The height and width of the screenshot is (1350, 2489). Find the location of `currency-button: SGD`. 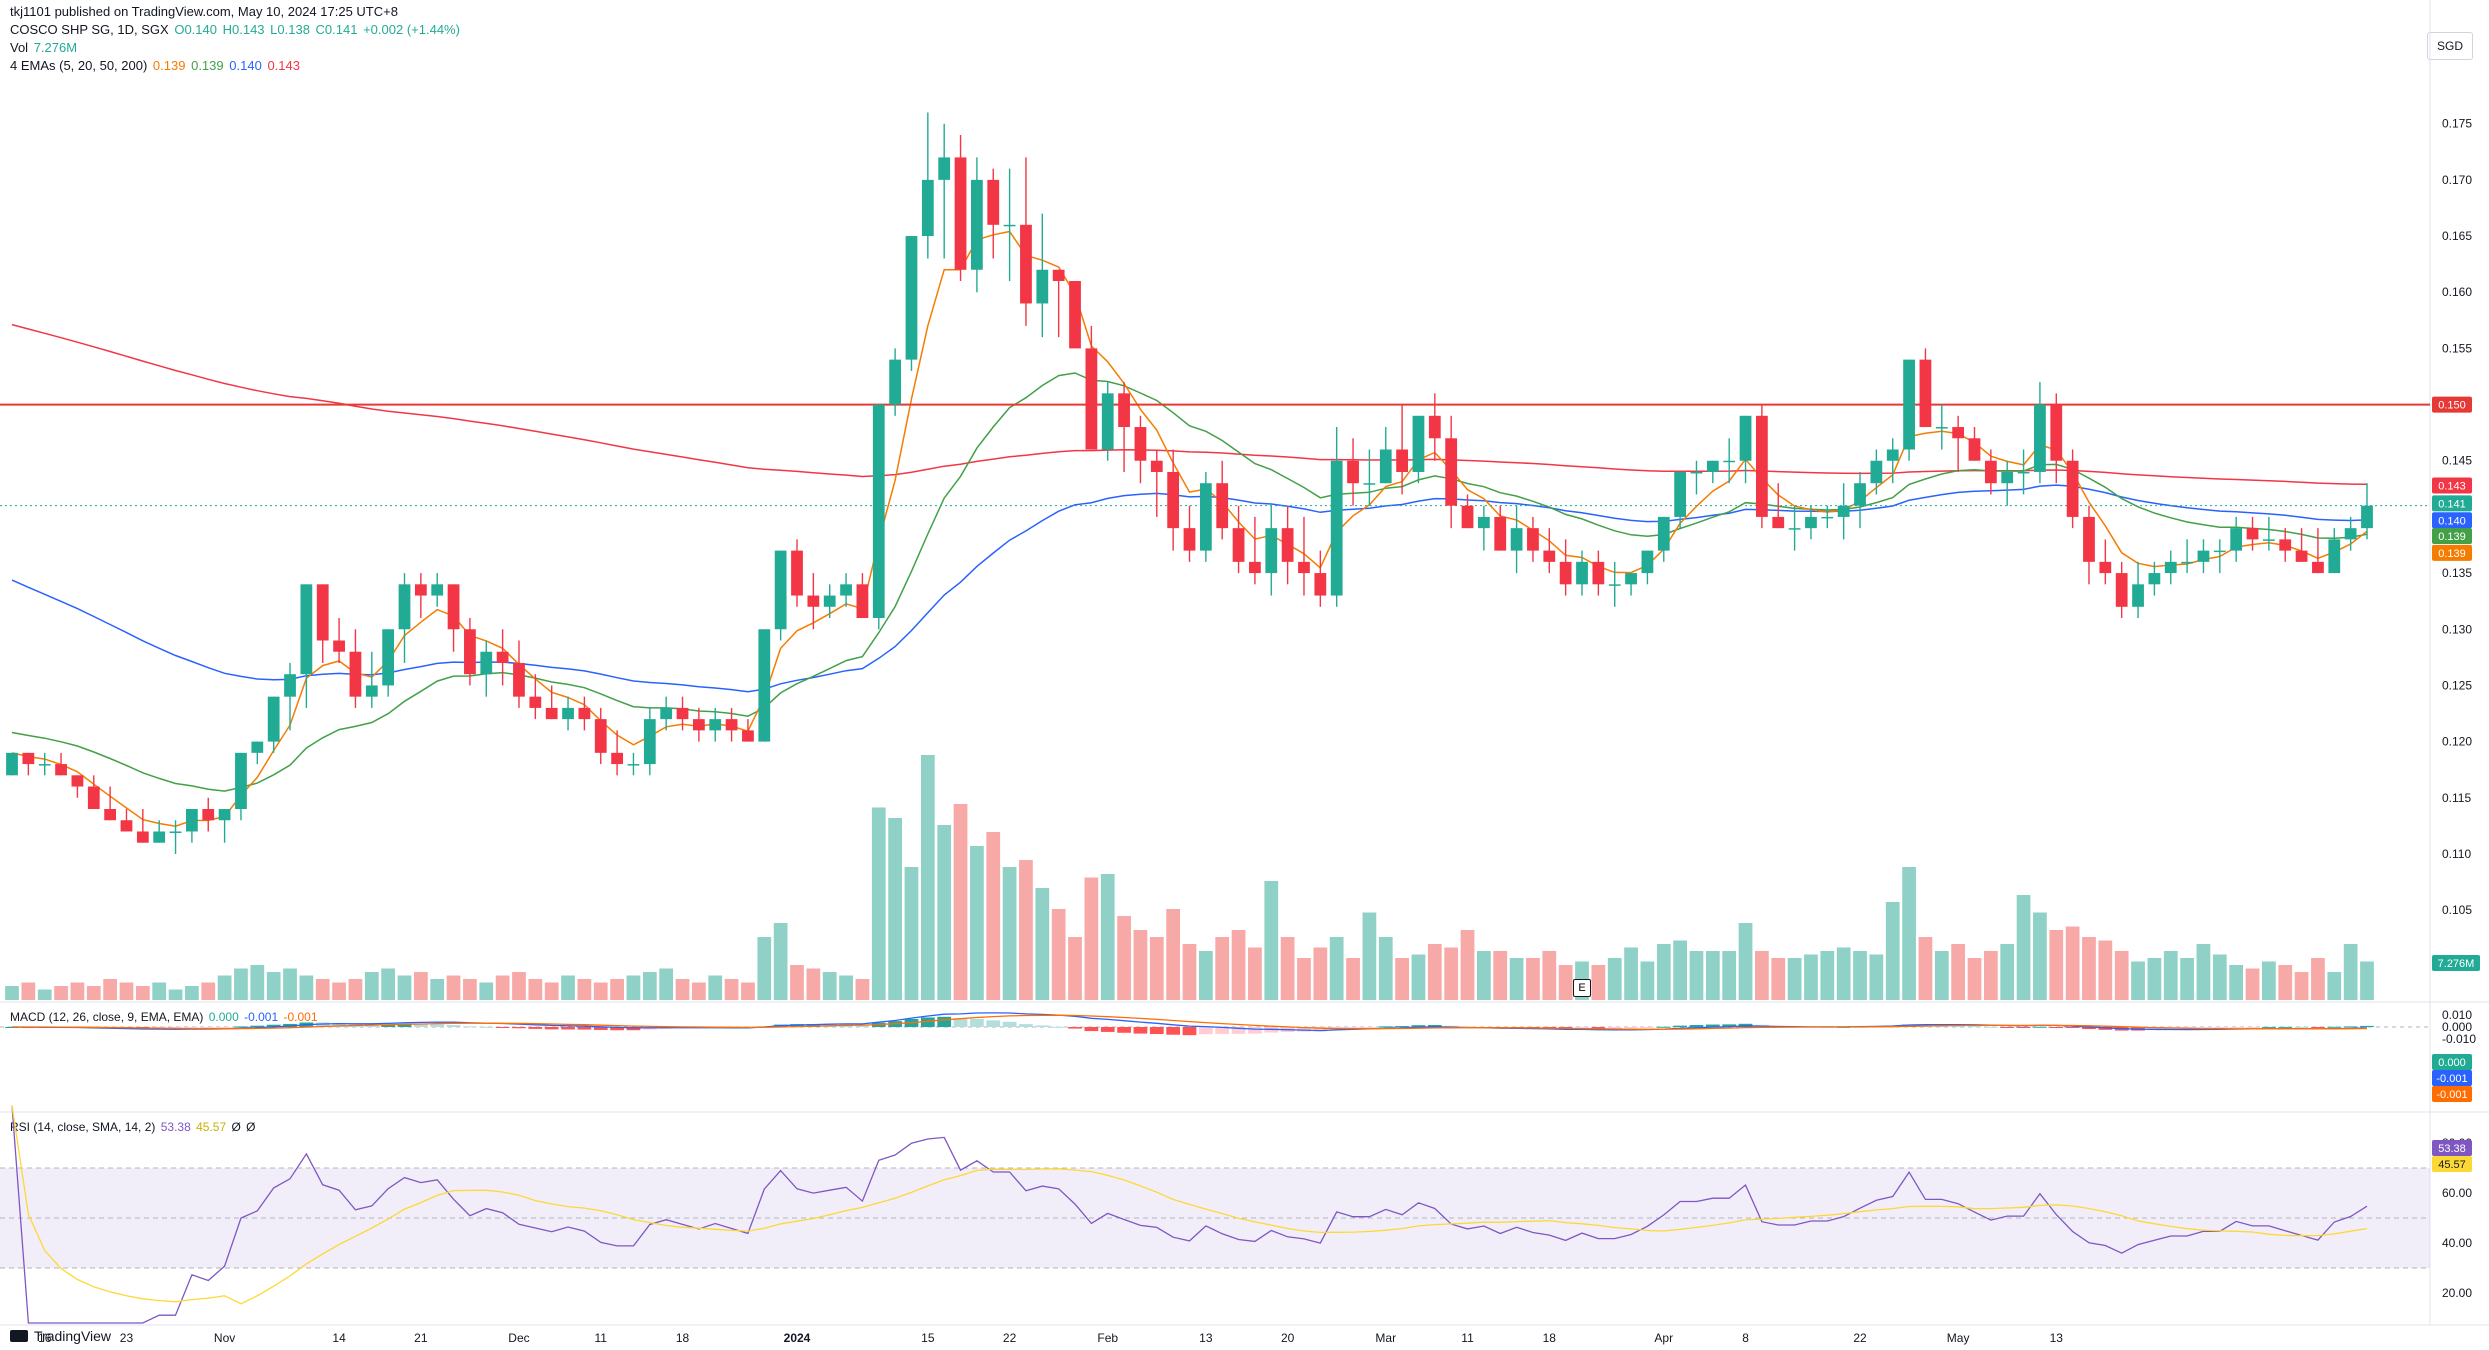

currency-button: SGD is located at coordinates (2450, 46).